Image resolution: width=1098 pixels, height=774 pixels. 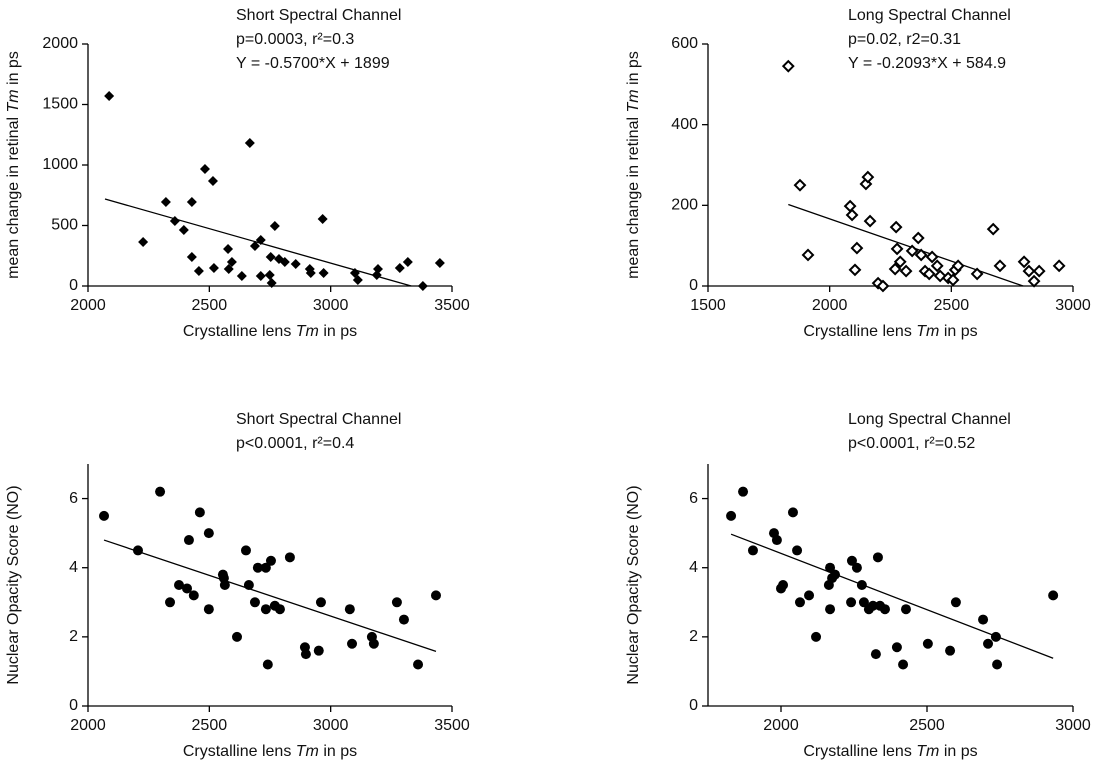 I want to click on y-axis-label: mean change in retinal Tm in ps, so click(x=633, y=165).